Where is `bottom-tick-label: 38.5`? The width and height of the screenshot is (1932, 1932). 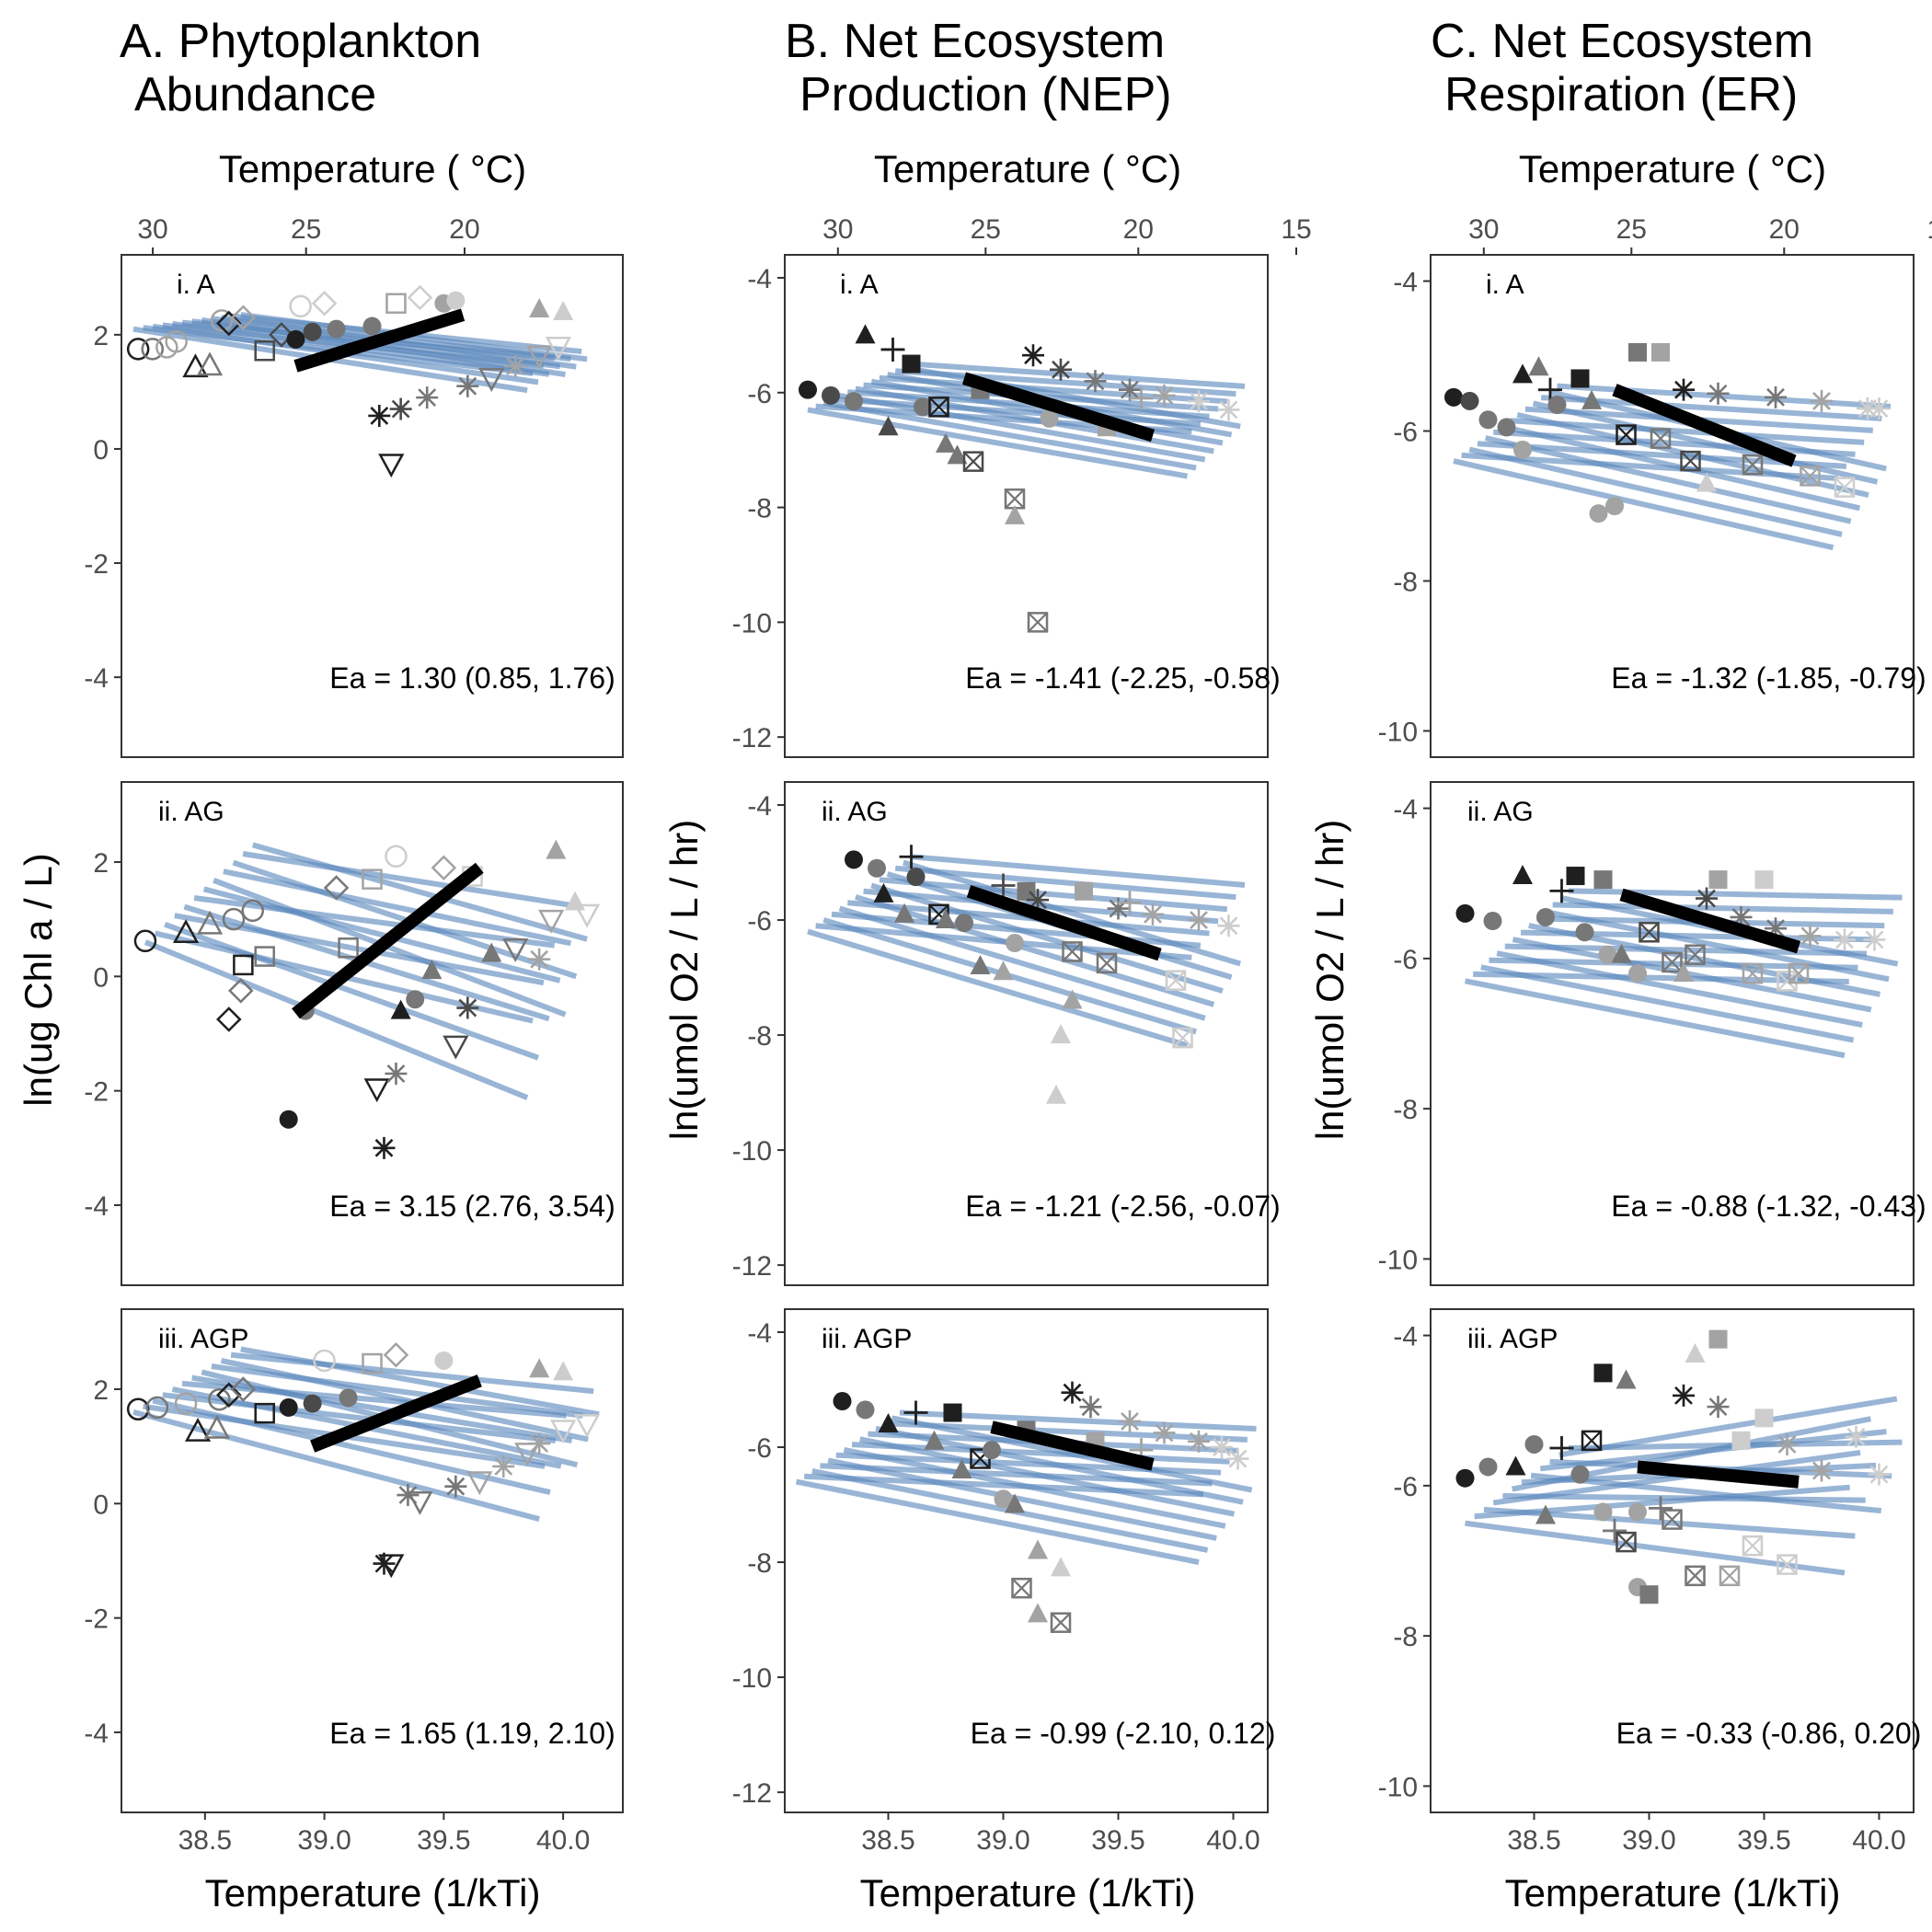 bottom-tick-label: 38.5 is located at coordinates (887, 1840).